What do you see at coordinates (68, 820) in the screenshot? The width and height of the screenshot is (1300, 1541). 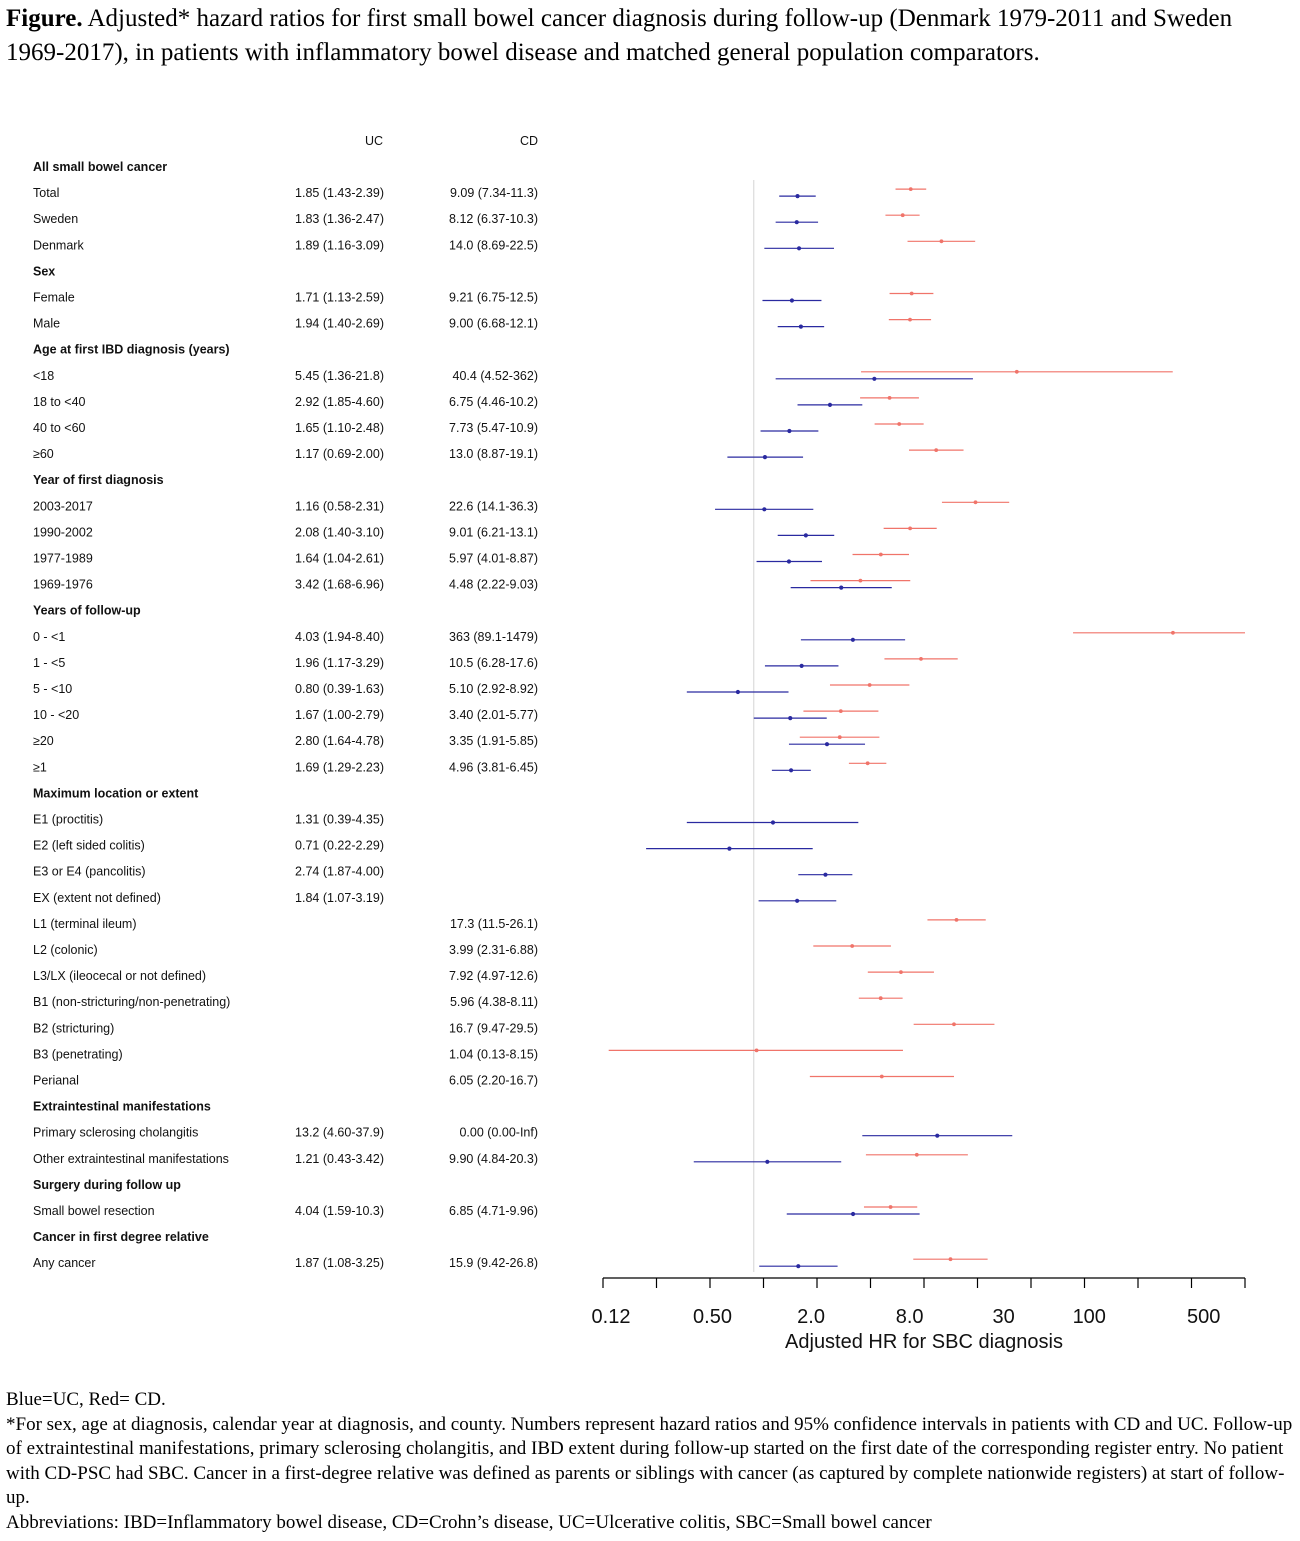 I see `row-label: E1 (proctitis)` at bounding box center [68, 820].